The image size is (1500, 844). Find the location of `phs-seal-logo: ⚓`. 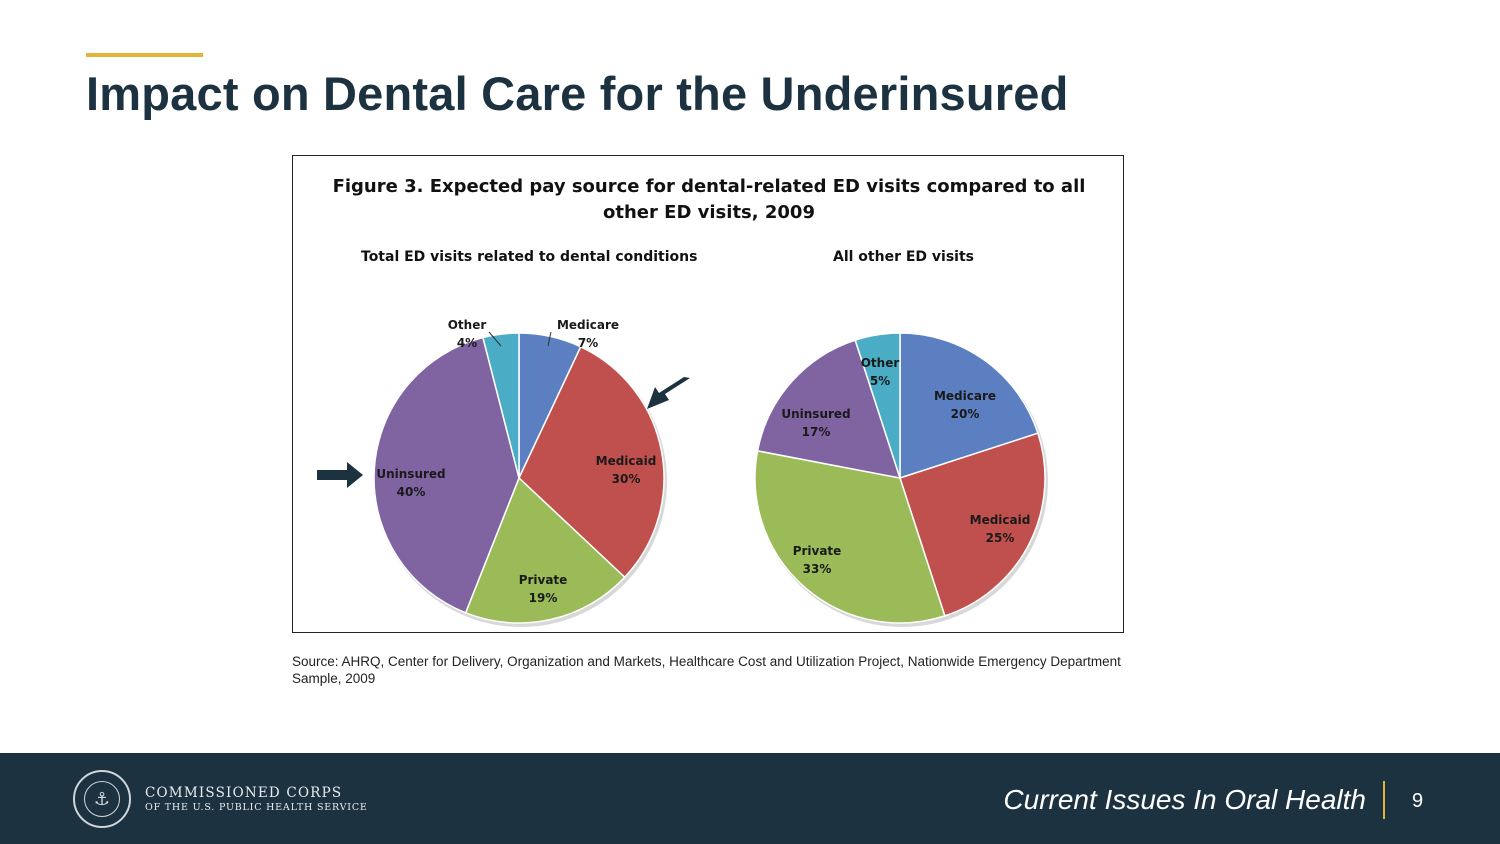

phs-seal-logo: ⚓ is located at coordinates (102, 799).